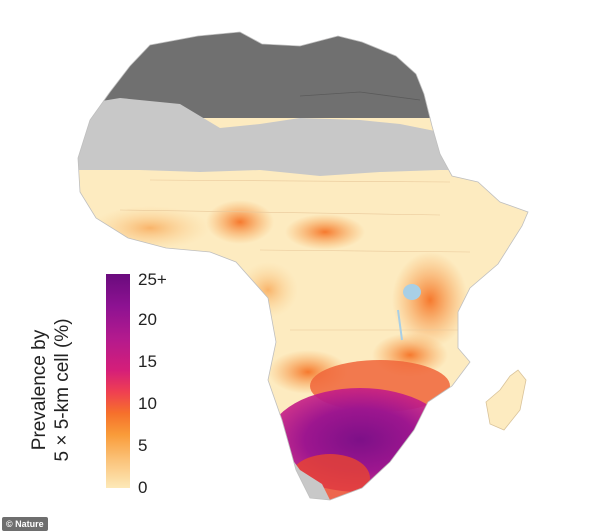  I want to click on no-data-north-africa, so click(303, 75).